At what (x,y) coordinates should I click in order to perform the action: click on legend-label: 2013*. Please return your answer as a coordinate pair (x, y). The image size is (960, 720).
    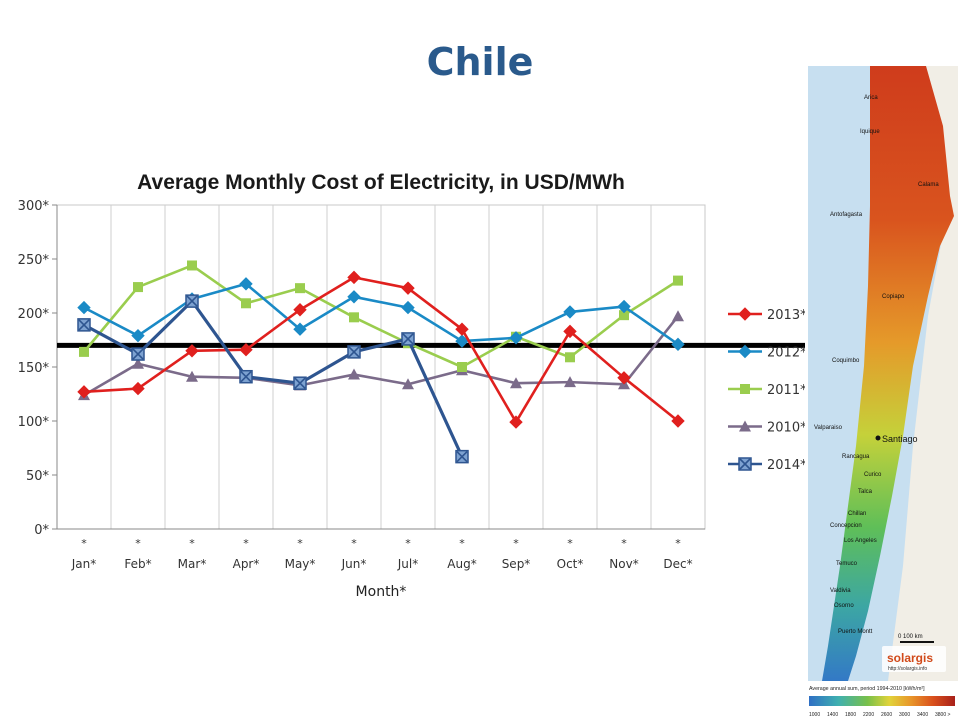
    Looking at the image, I should click on (786, 315).